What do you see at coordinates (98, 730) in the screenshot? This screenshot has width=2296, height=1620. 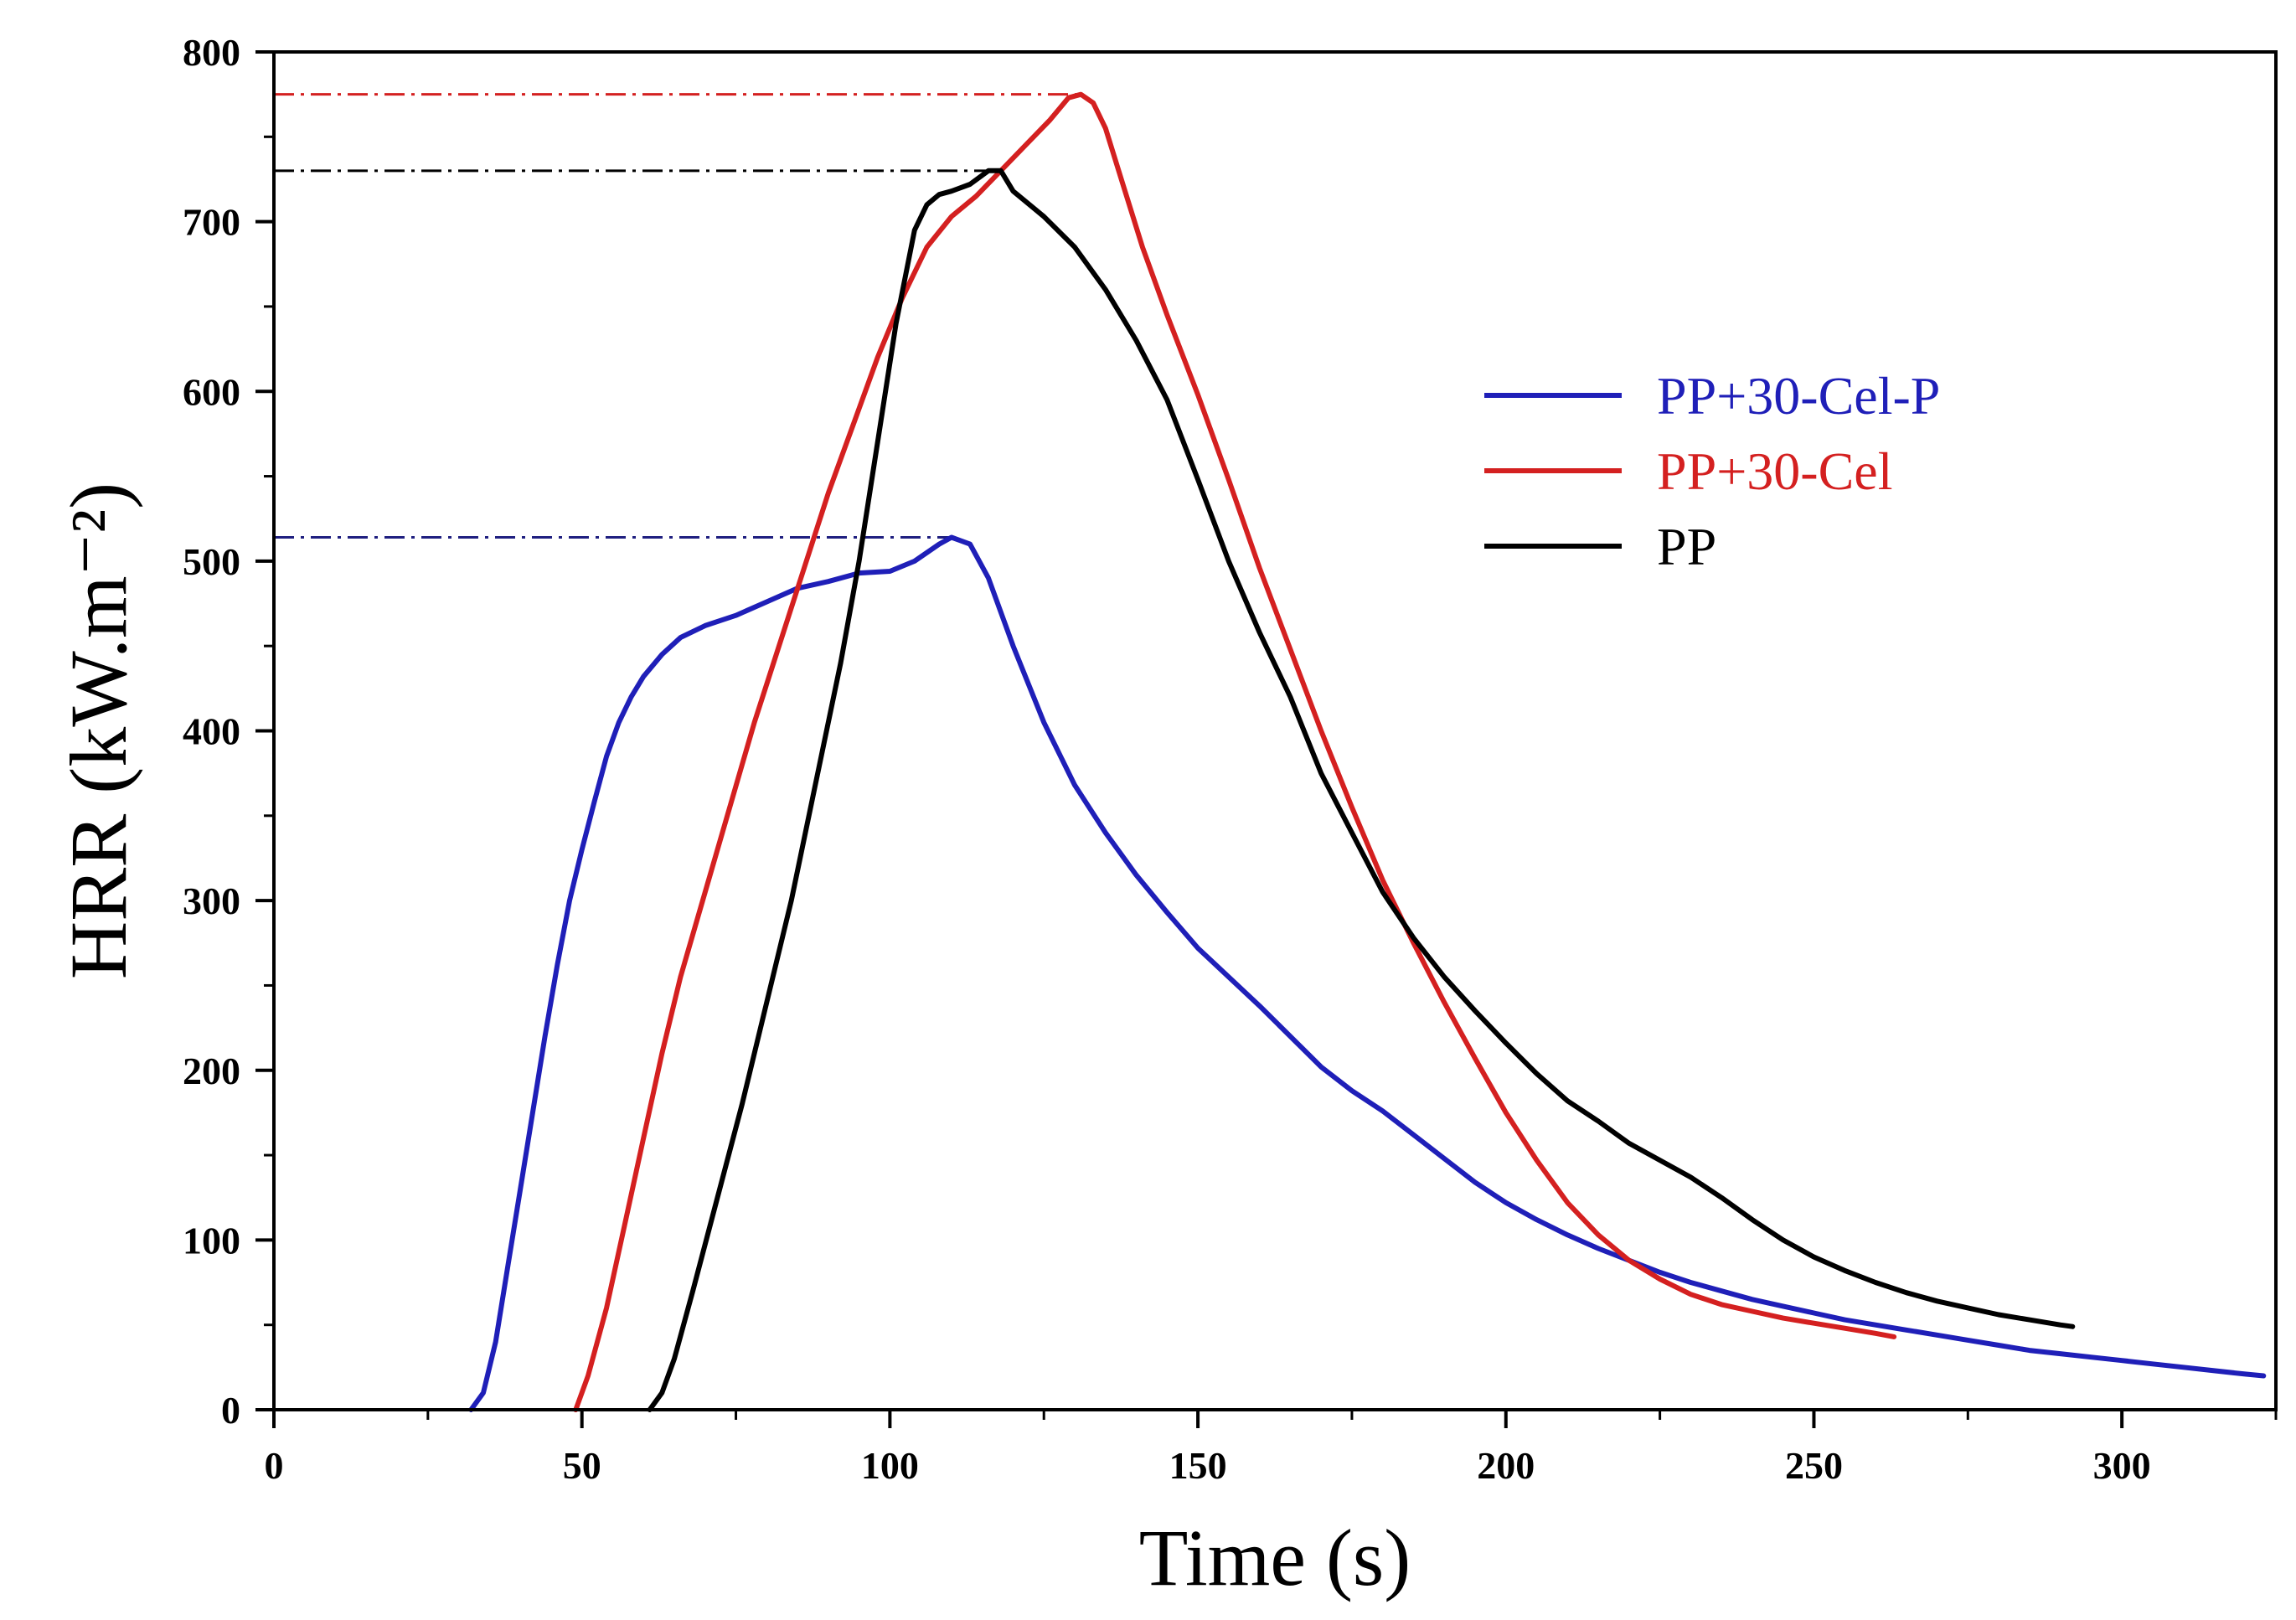 I see `y-axis-title: HRR (kW.m⁻²)` at bounding box center [98, 730].